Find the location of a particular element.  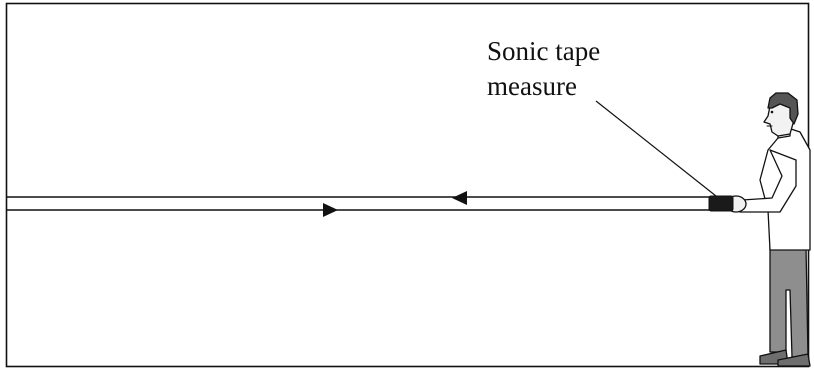

callout-label-line-1: Sonic tape is located at coordinates (544, 51).